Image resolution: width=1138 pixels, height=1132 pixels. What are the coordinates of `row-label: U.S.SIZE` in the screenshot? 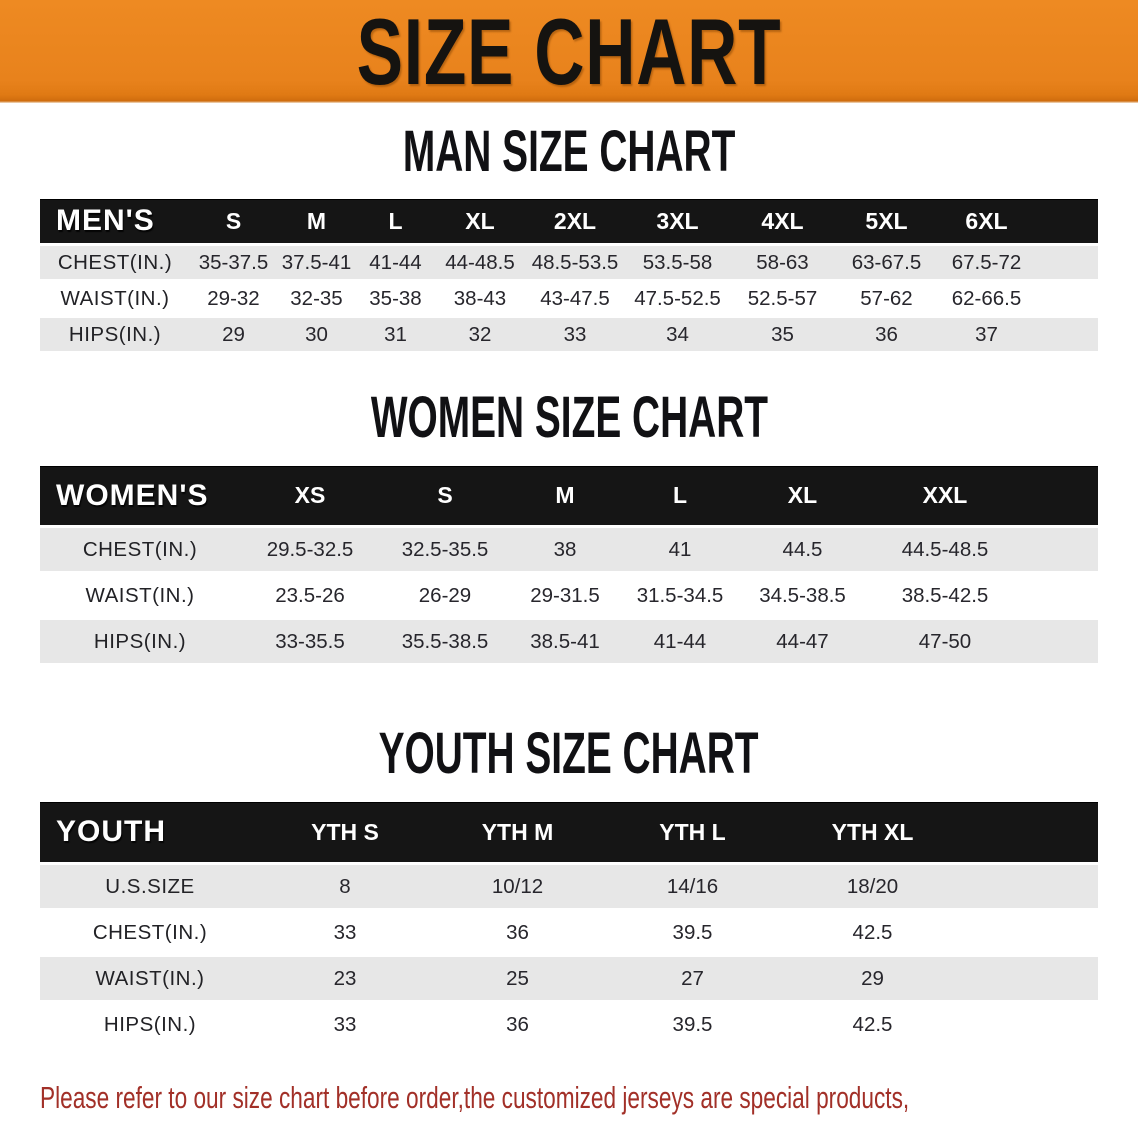 It's located at (150, 886).